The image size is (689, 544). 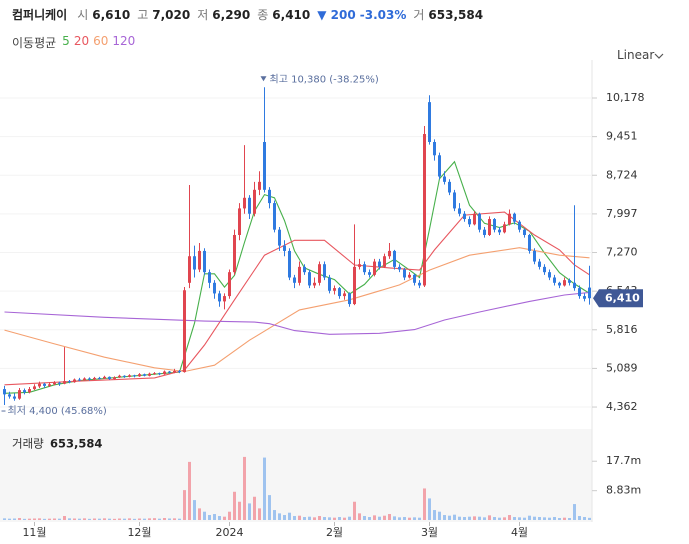 I want to click on stock-name: 컴퍼니케이, so click(x=40, y=15).